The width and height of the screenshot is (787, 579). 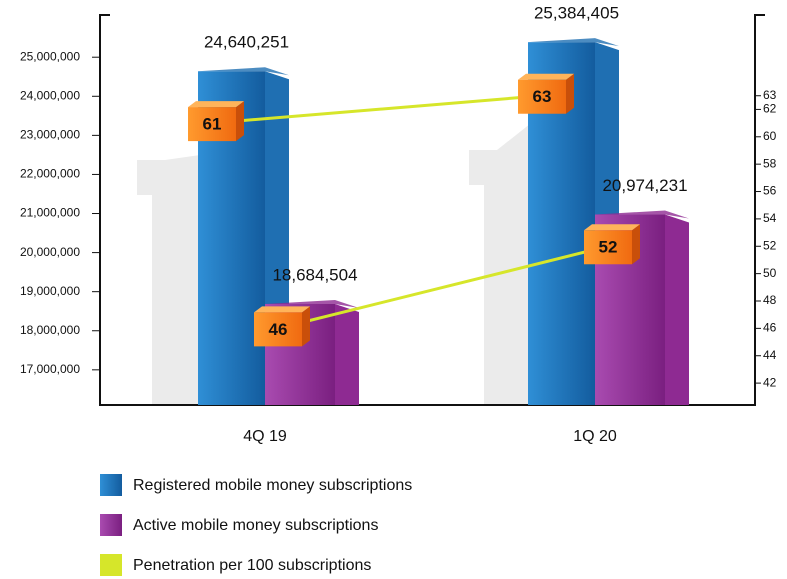 What do you see at coordinates (255, 525) in the screenshot?
I see `legend-label: Active mobile money subscriptions` at bounding box center [255, 525].